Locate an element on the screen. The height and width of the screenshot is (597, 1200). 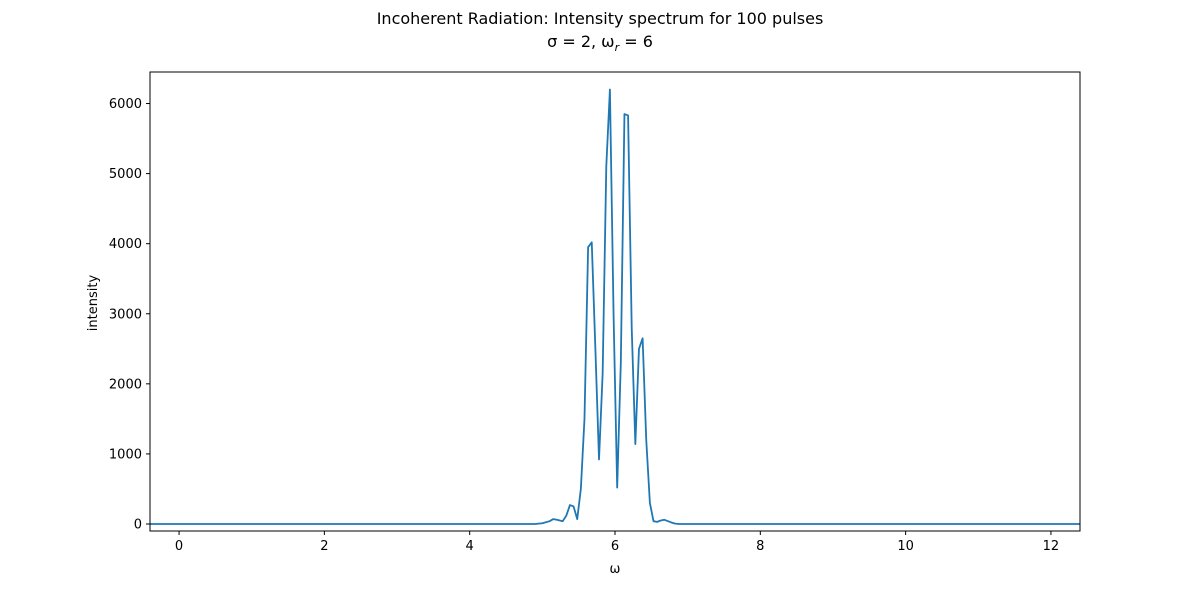
x-tick-label: 4 is located at coordinates (470, 546).